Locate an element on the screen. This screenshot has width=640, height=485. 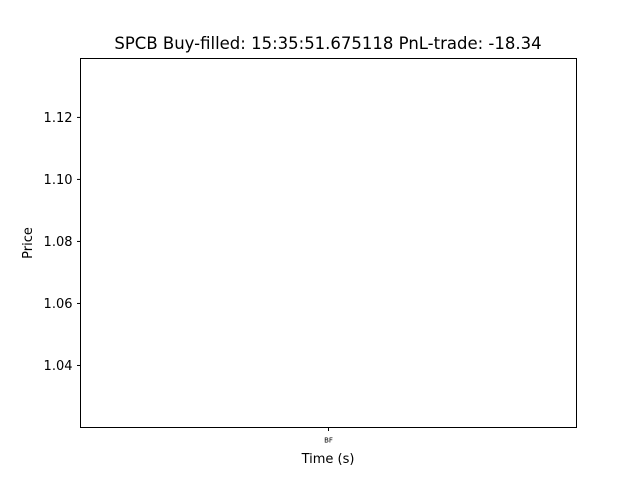
y-tick-label: 1.04 is located at coordinates (58, 366).